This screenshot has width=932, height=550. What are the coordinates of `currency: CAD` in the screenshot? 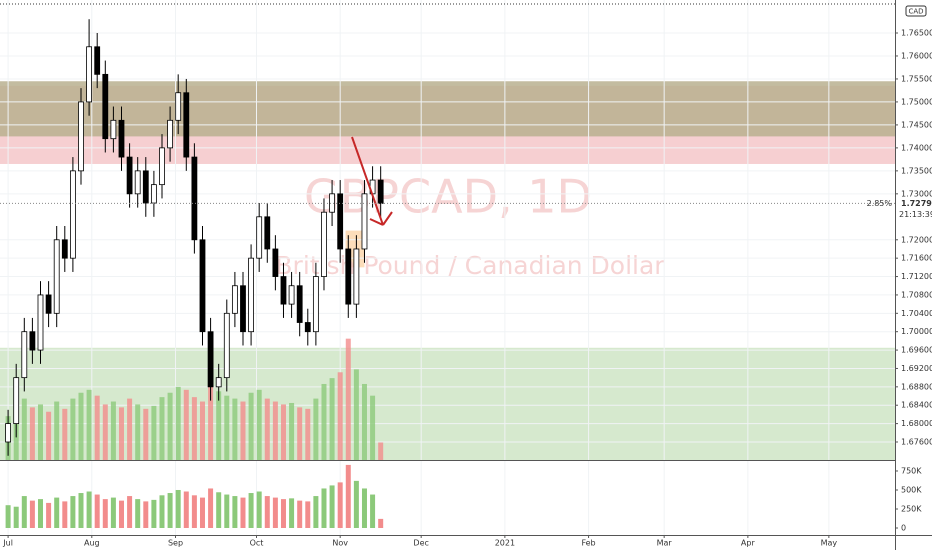 It's located at (915, 12).